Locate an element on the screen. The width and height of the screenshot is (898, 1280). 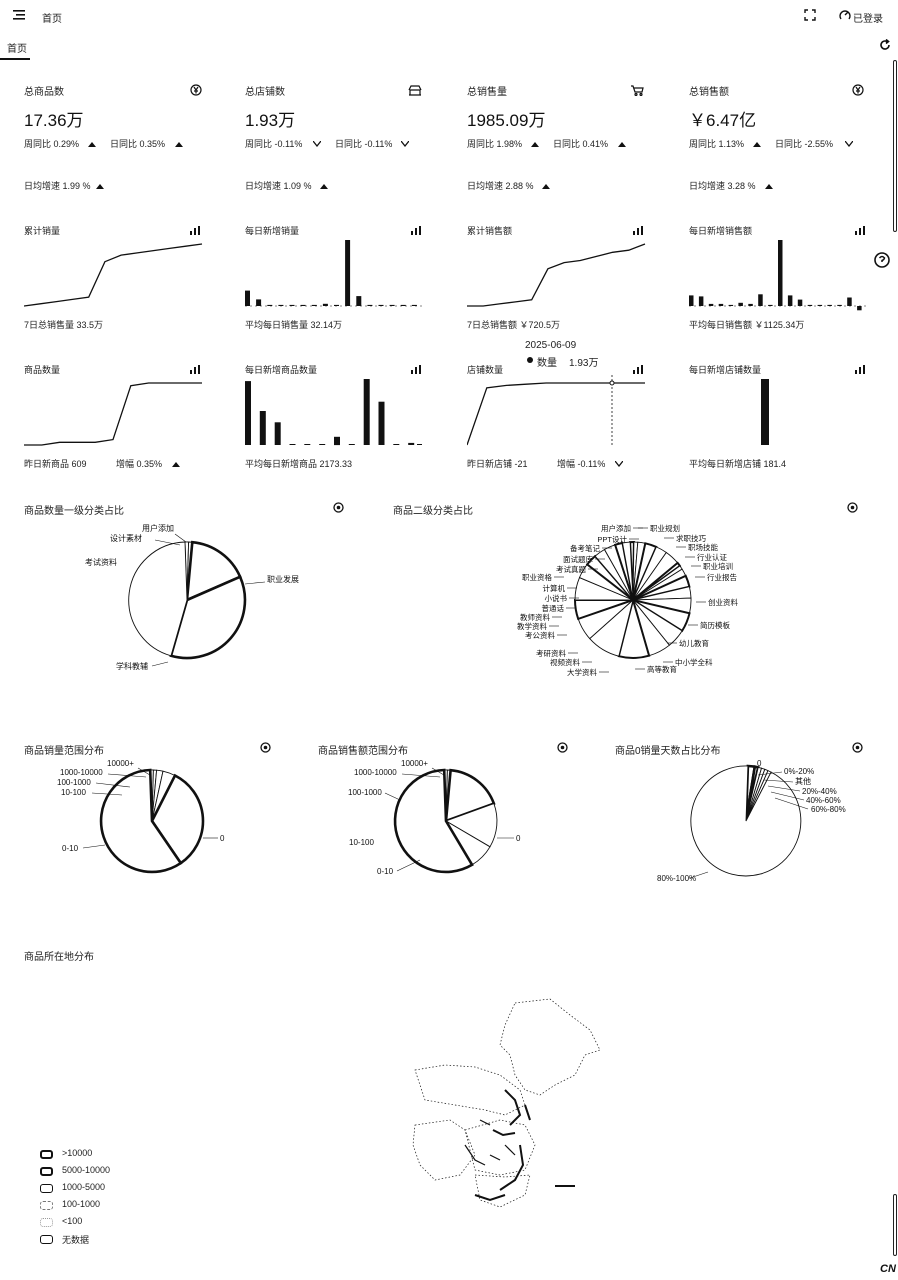
kpi-value: 17.36万 is located at coordinates (54, 120).